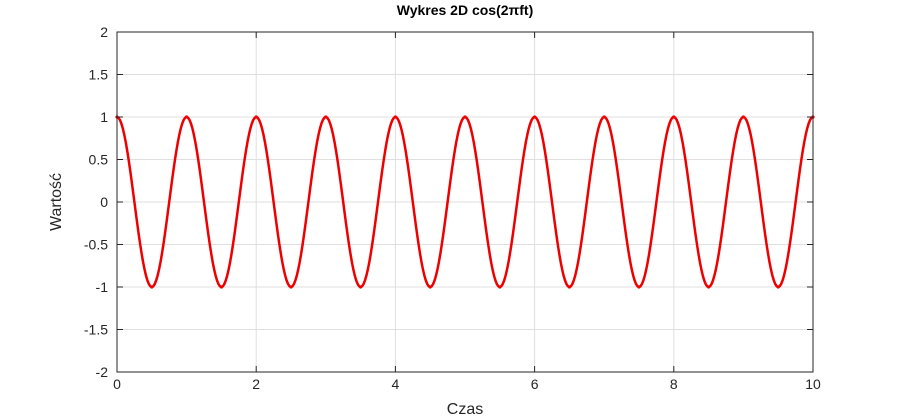  I want to click on x-axis-label: Czas, so click(465, 409).